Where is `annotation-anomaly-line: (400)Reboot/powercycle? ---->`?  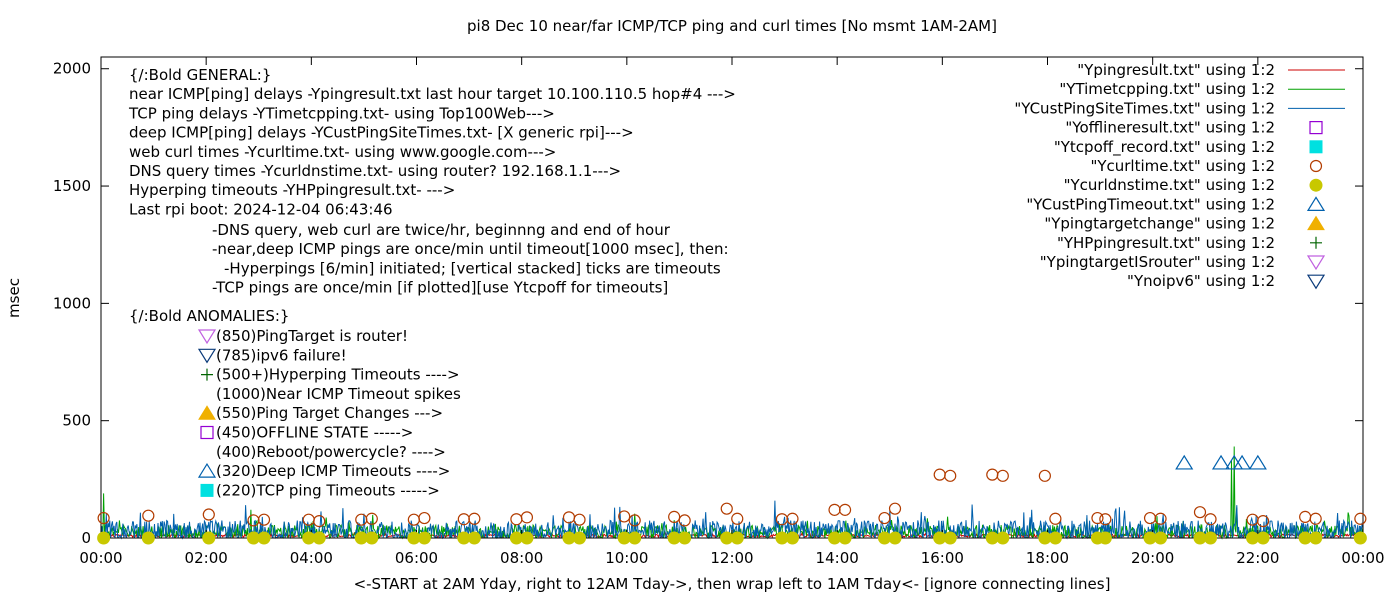 annotation-anomaly-line: (400)Reboot/powercycle? ----> is located at coordinates (331, 452).